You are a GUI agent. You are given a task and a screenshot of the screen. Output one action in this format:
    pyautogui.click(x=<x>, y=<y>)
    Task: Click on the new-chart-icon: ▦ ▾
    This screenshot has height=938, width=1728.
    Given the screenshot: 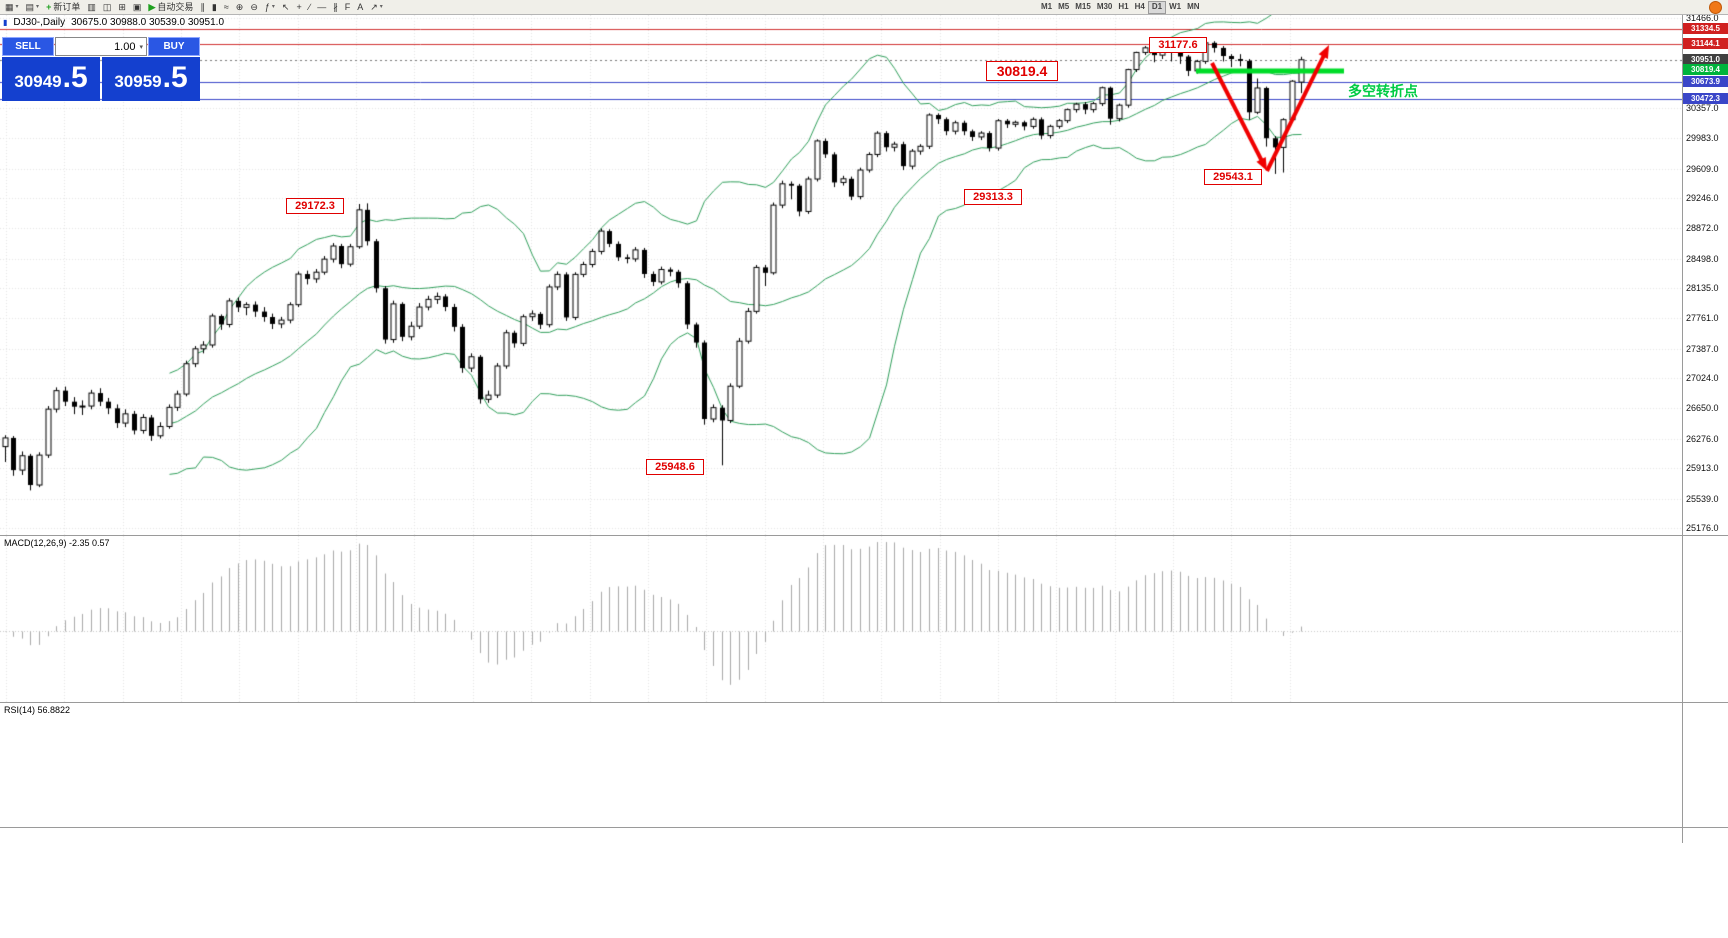 What is the action you would take?
    pyautogui.click(x=12, y=7)
    